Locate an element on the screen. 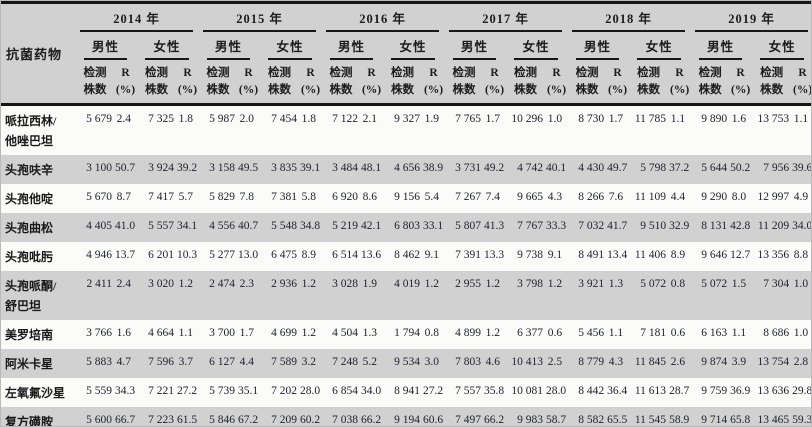 This screenshot has height=427, width=812. cell-strain-count: 7 223 is located at coordinates (161, 420).